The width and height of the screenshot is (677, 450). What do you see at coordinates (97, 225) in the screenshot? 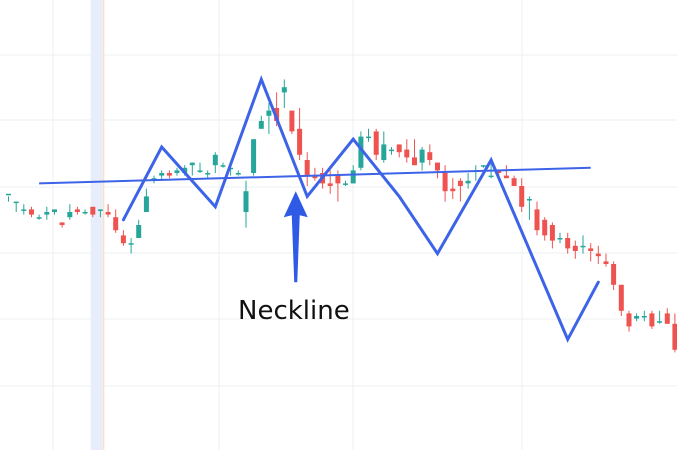
I see `highlighted-candle-band` at bounding box center [97, 225].